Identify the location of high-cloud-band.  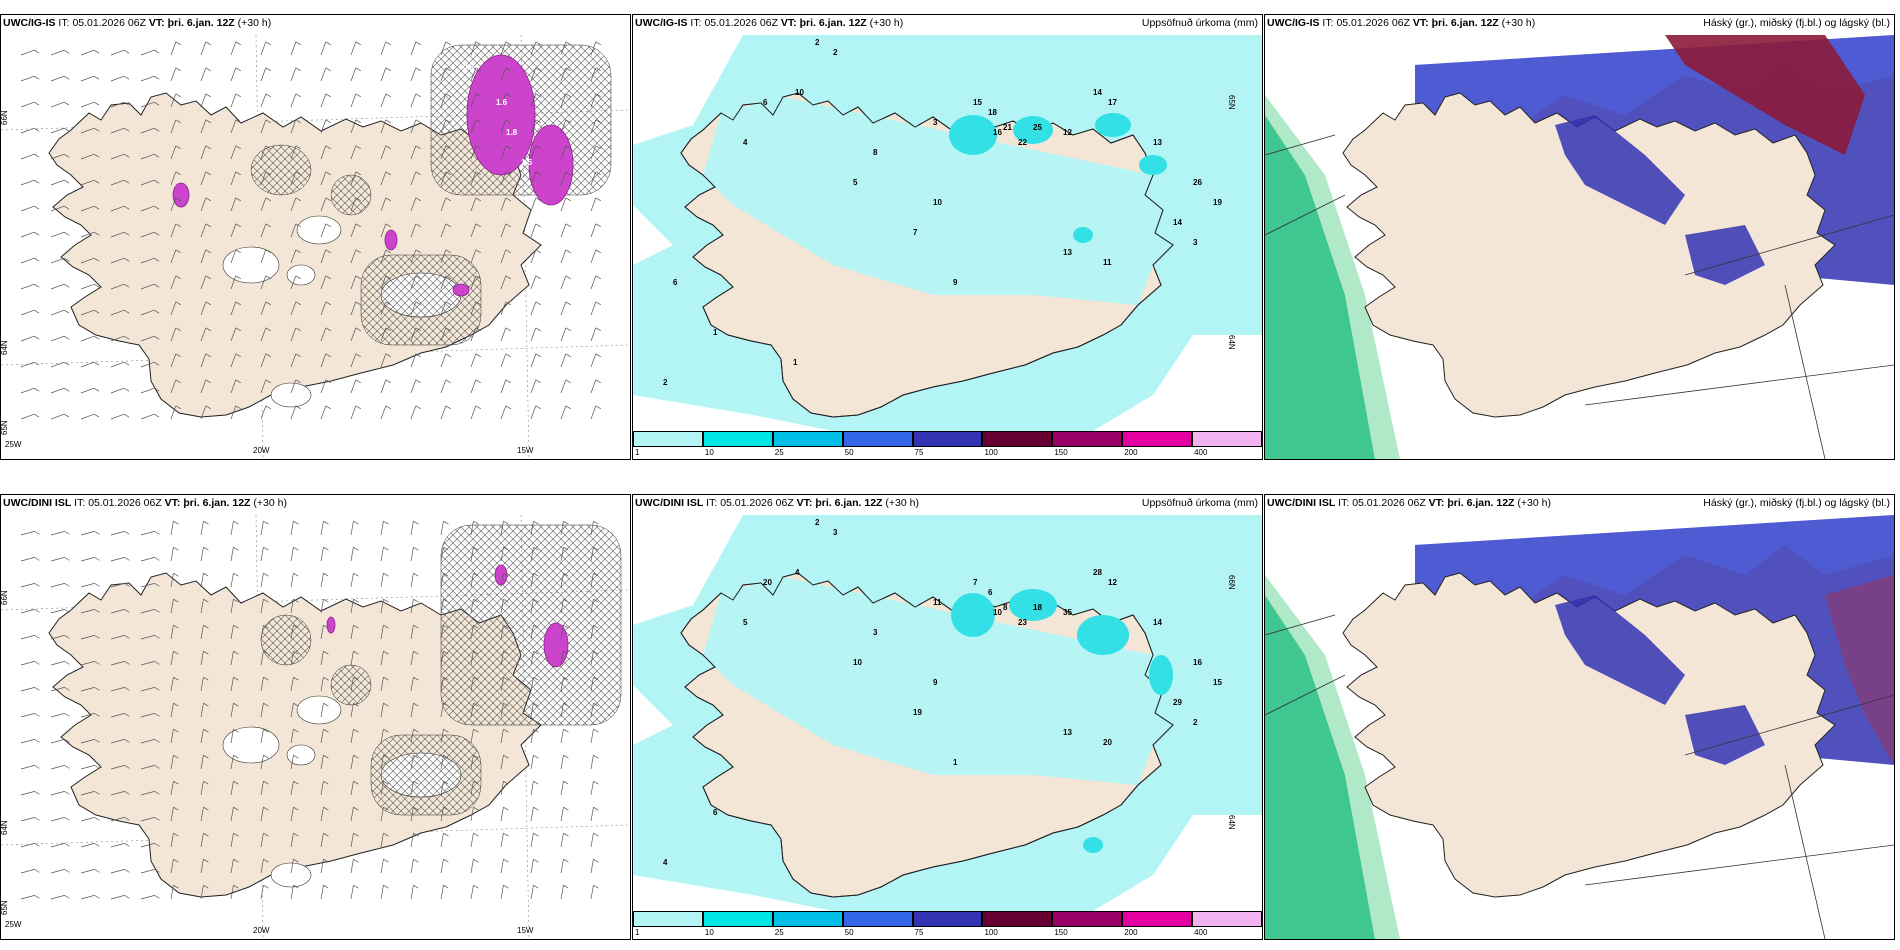
(1332, 757).